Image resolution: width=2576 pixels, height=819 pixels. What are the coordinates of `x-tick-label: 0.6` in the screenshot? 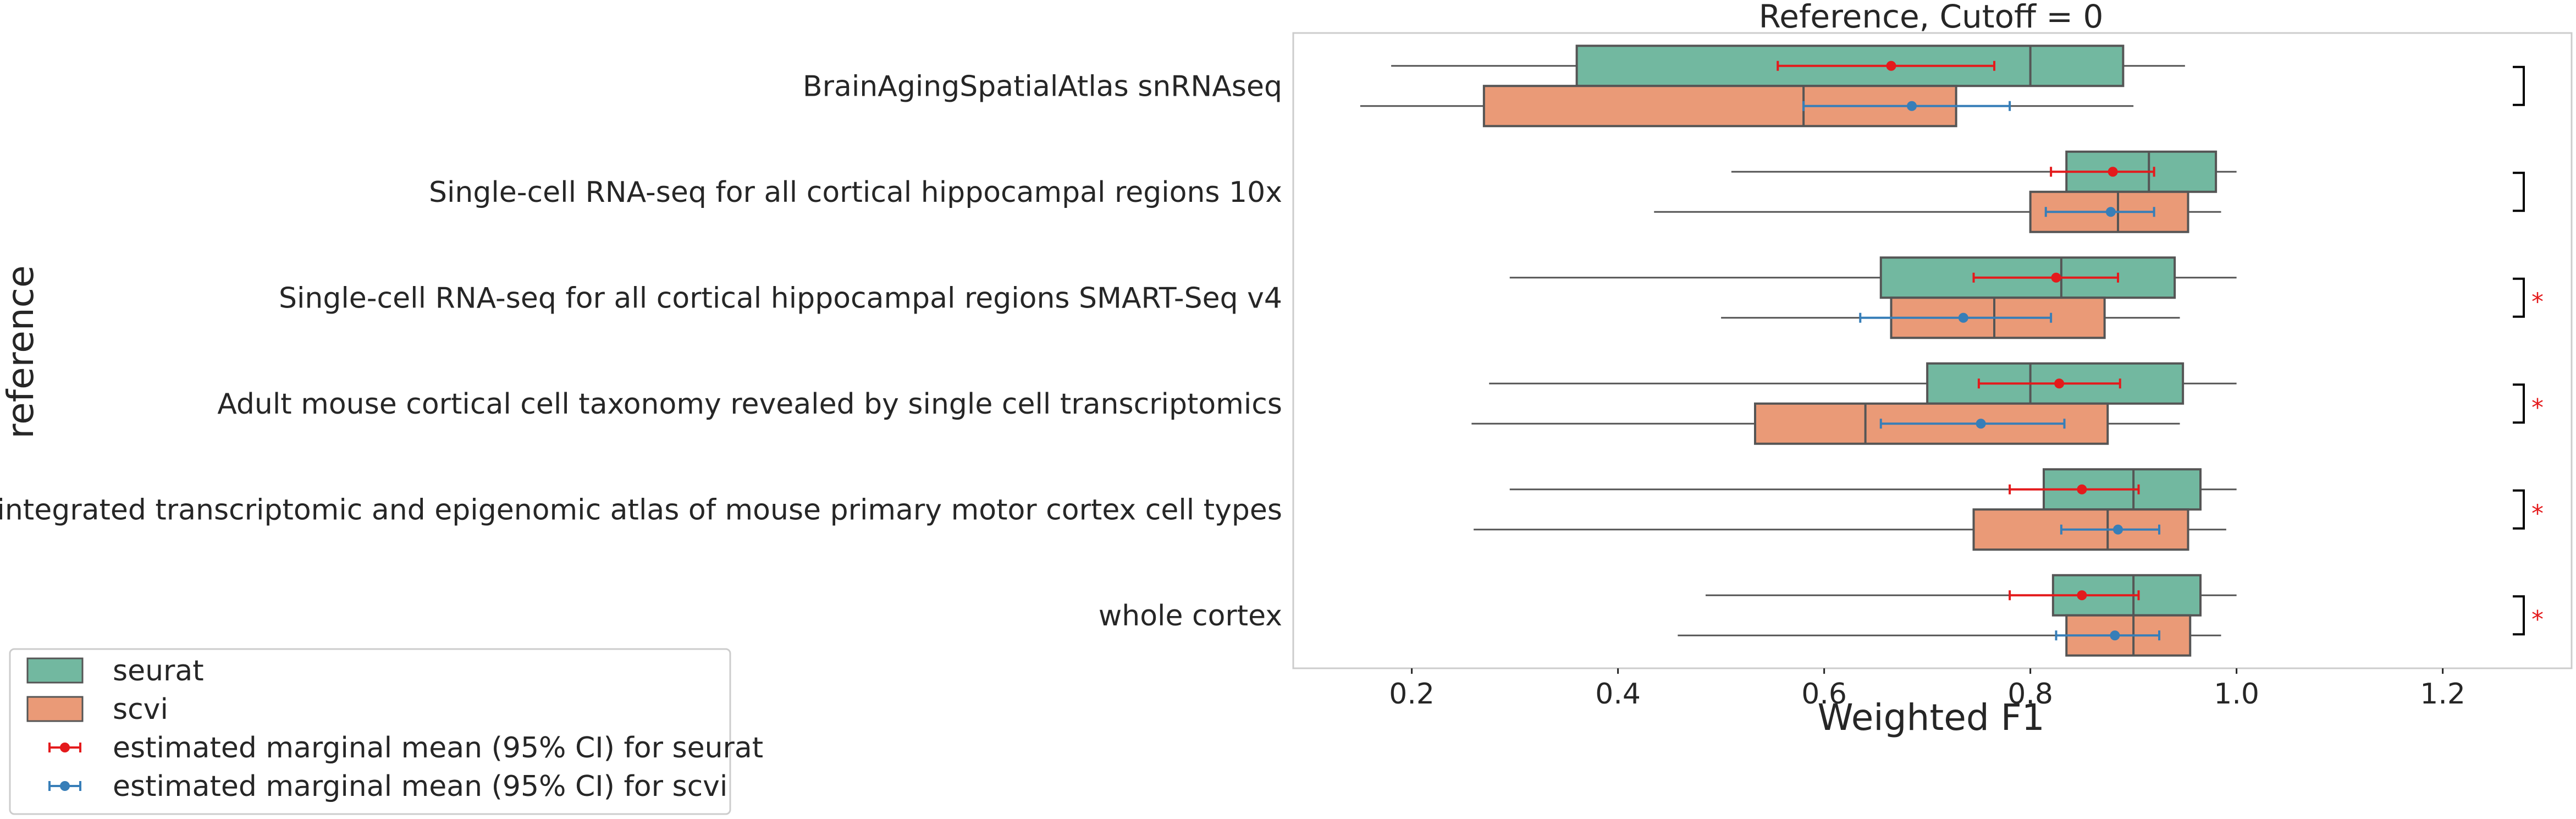 It's located at (1824, 695).